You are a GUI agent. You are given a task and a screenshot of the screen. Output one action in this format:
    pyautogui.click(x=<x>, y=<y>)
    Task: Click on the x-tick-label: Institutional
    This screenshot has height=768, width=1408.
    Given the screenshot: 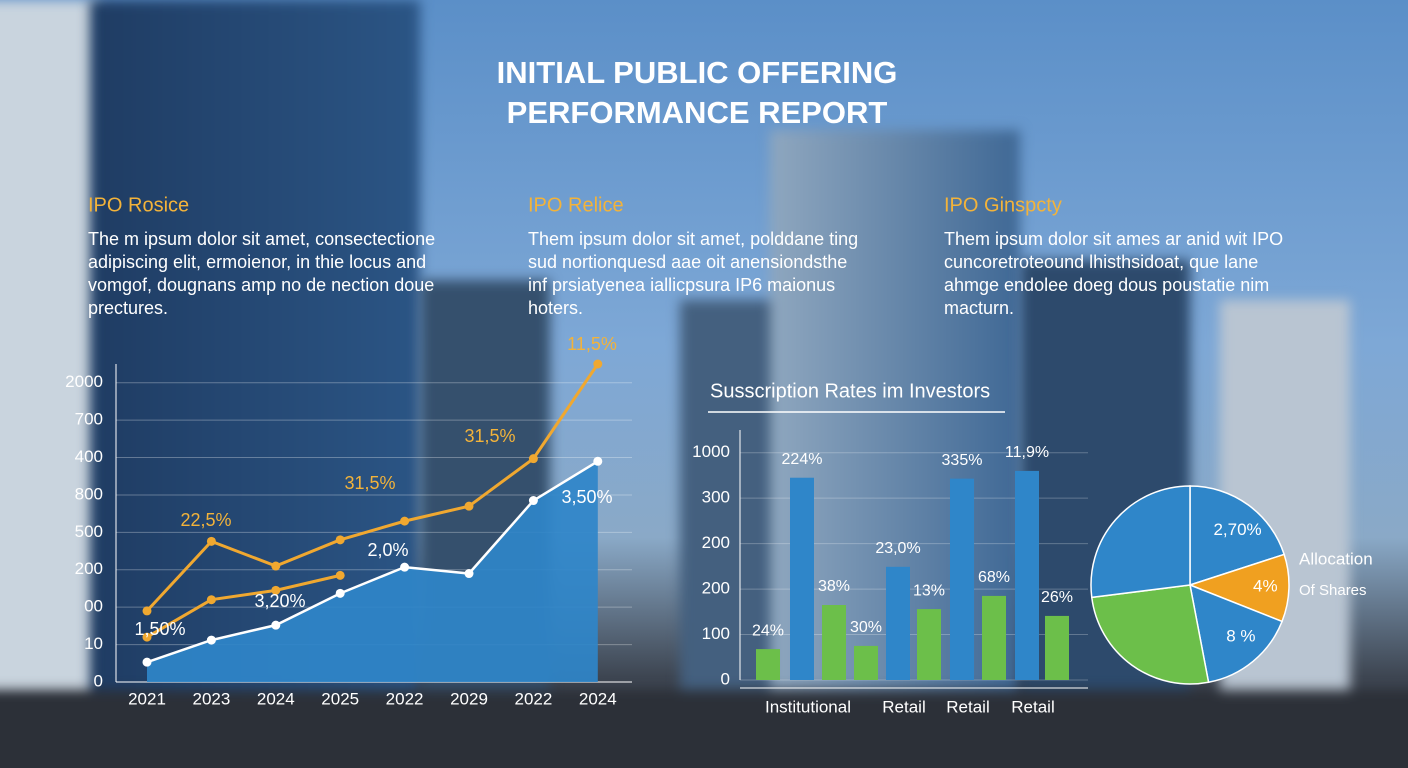 What is the action you would take?
    pyautogui.click(x=808, y=706)
    